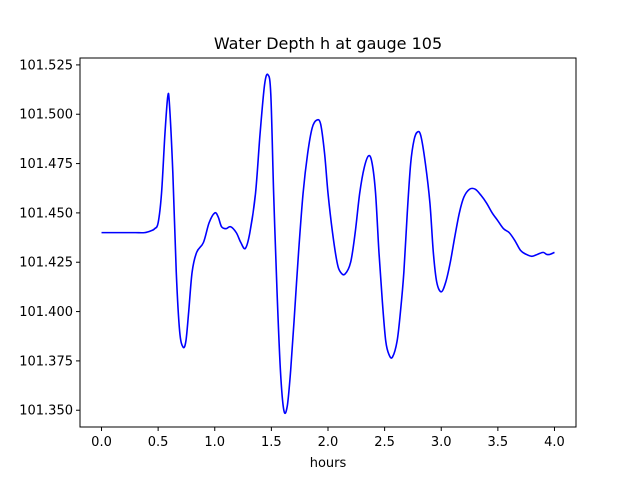 Image resolution: width=640 pixels, height=480 pixels. Describe the element at coordinates (46, 213) in the screenshot. I see `y-tick-label: 101.450` at that location.